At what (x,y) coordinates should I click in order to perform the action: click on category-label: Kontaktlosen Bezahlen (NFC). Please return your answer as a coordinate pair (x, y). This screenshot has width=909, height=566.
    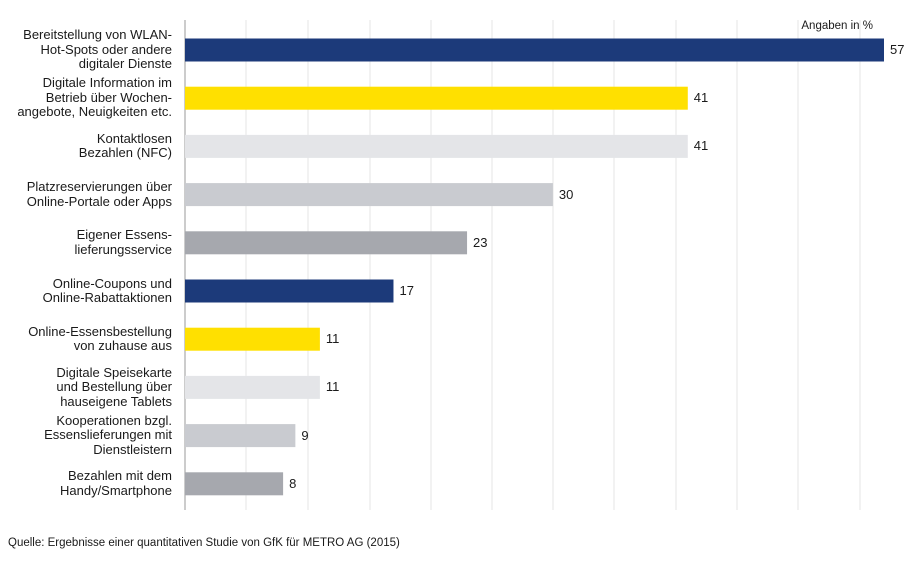
    Looking at the image, I should click on (86, 145).